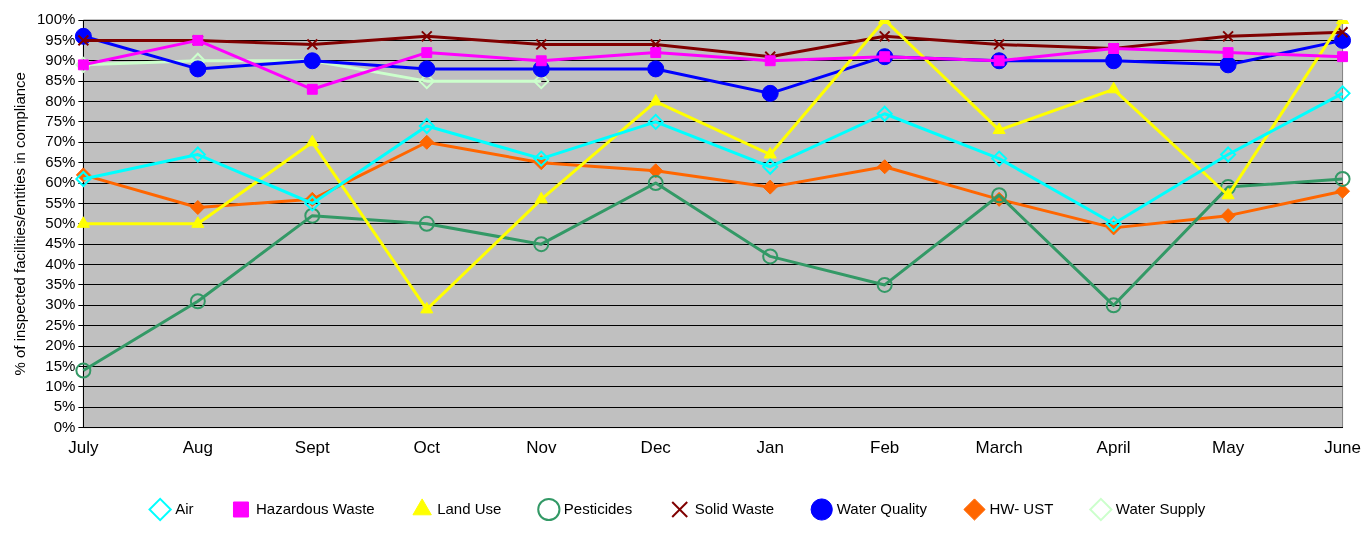  I want to click on x-tick-label: March, so click(999, 448).